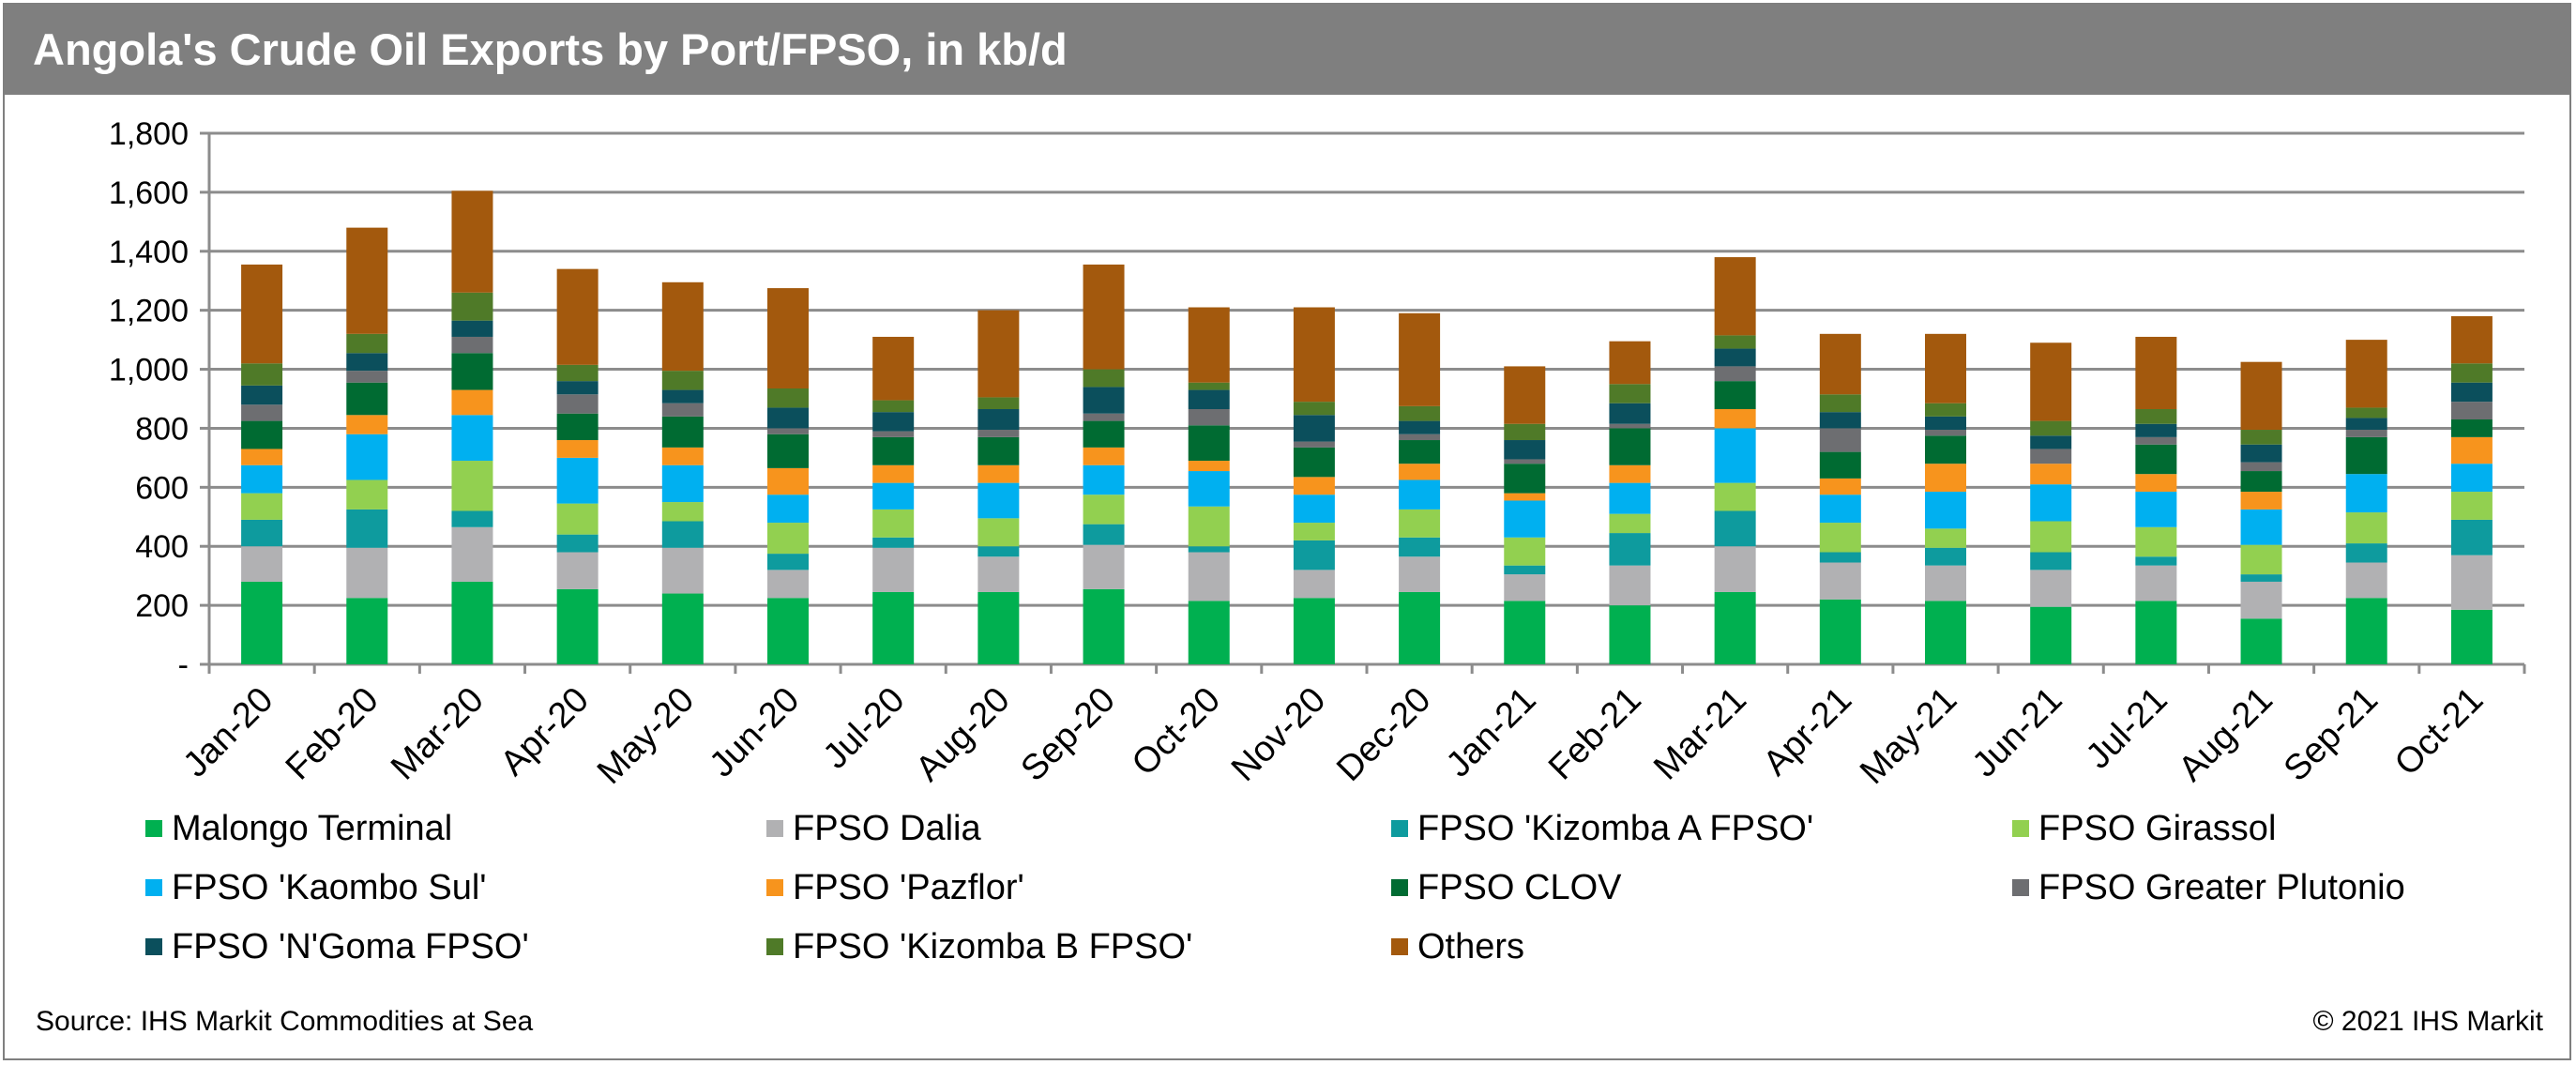  What do you see at coordinates (183, 665) in the screenshot?
I see `y-tick-label: -` at bounding box center [183, 665].